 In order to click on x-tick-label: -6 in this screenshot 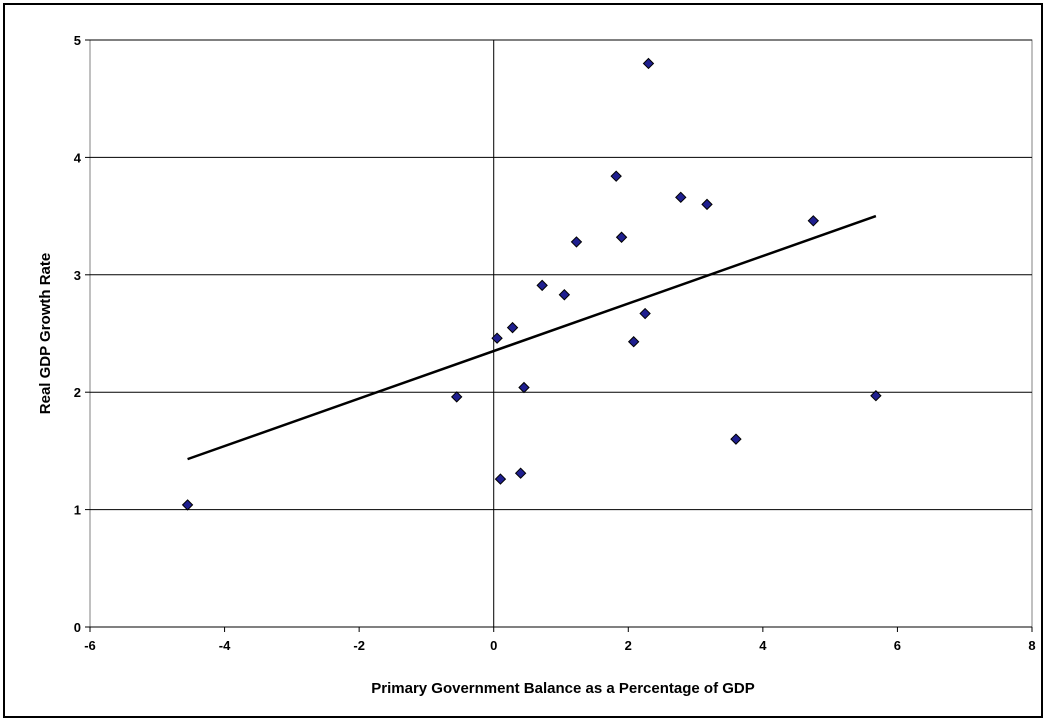, I will do `click(90, 645)`.